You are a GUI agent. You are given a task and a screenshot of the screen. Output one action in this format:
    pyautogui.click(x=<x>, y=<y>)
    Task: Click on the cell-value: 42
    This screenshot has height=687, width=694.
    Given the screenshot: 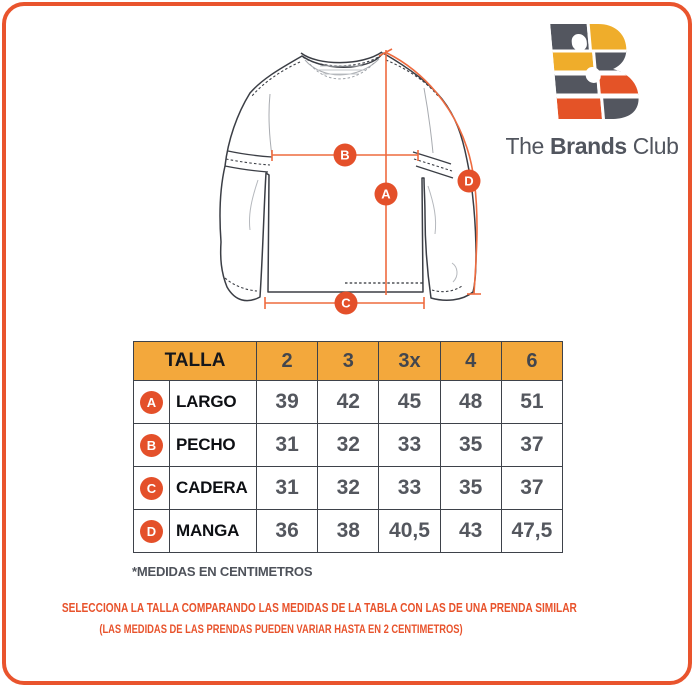 What is the action you would take?
    pyautogui.click(x=348, y=402)
    